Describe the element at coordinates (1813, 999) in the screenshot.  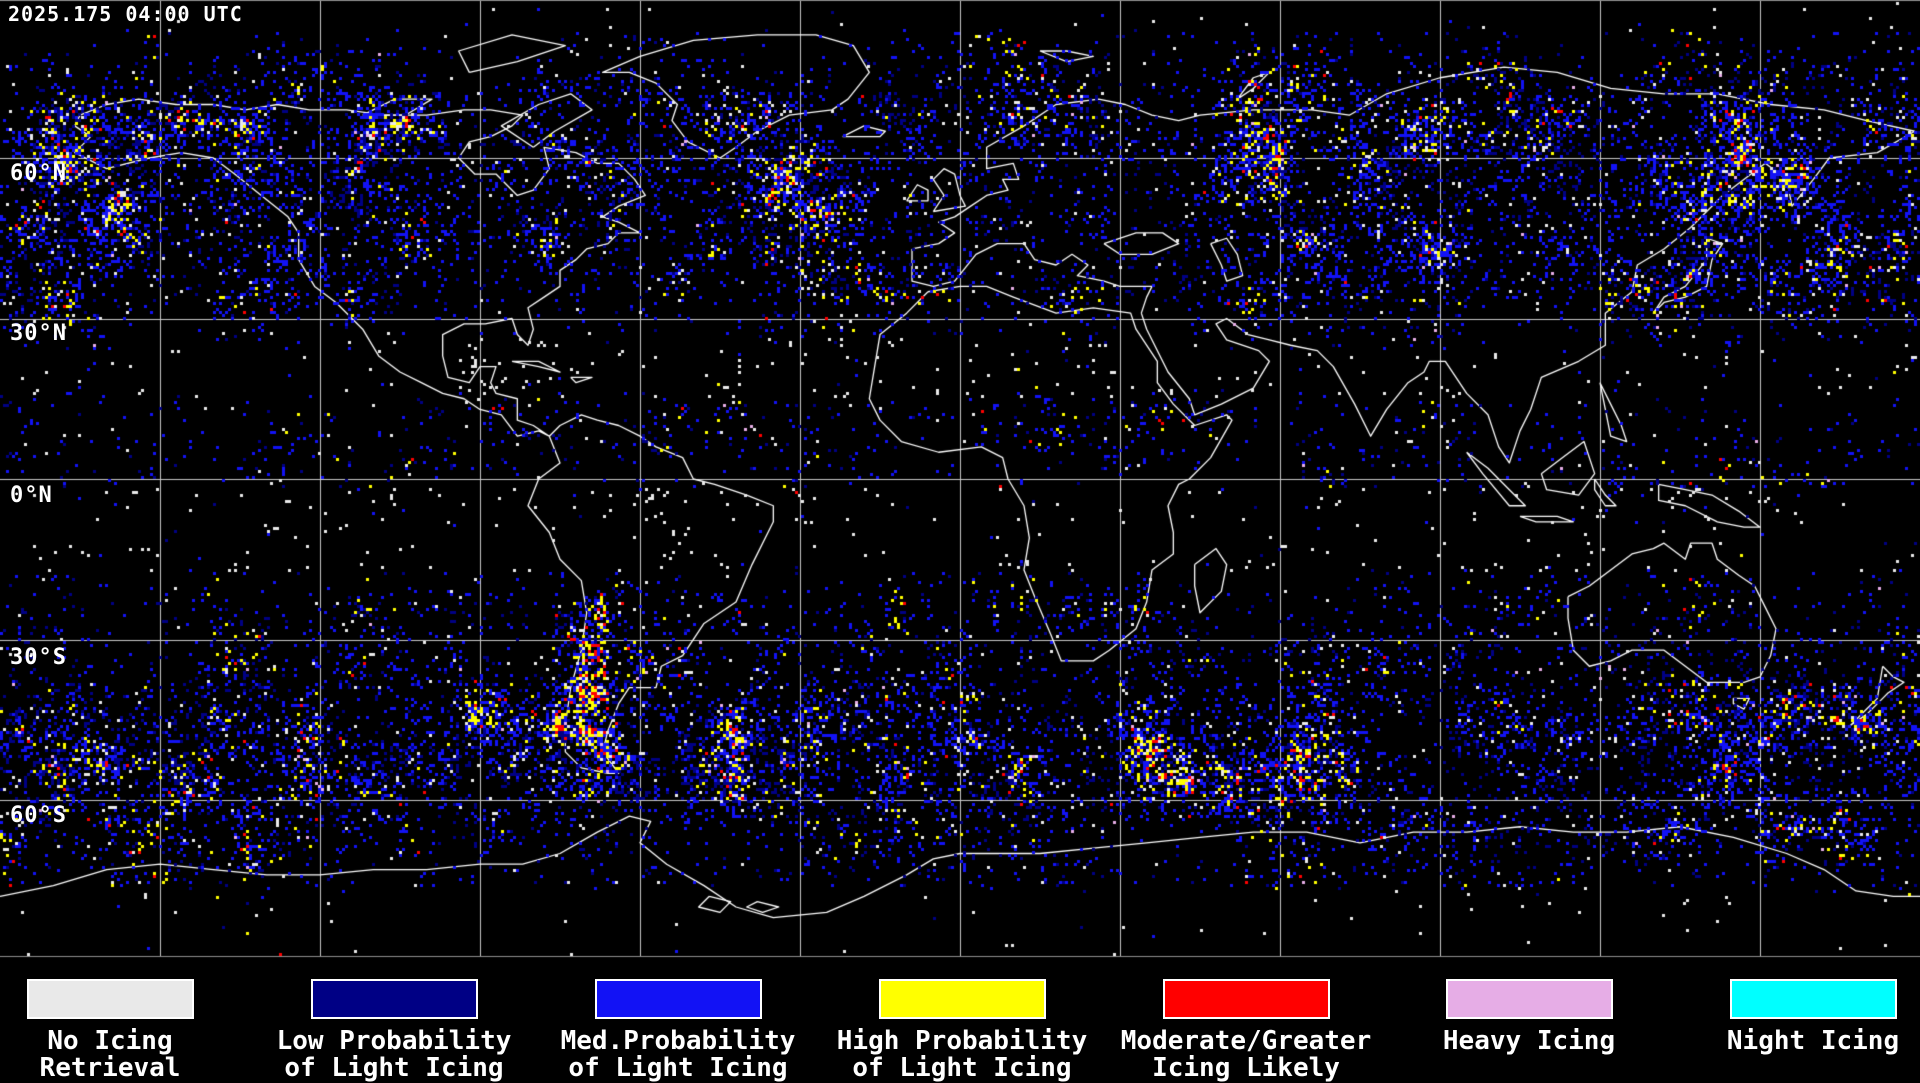
I see `legend-swatch-night-icing` at that location.